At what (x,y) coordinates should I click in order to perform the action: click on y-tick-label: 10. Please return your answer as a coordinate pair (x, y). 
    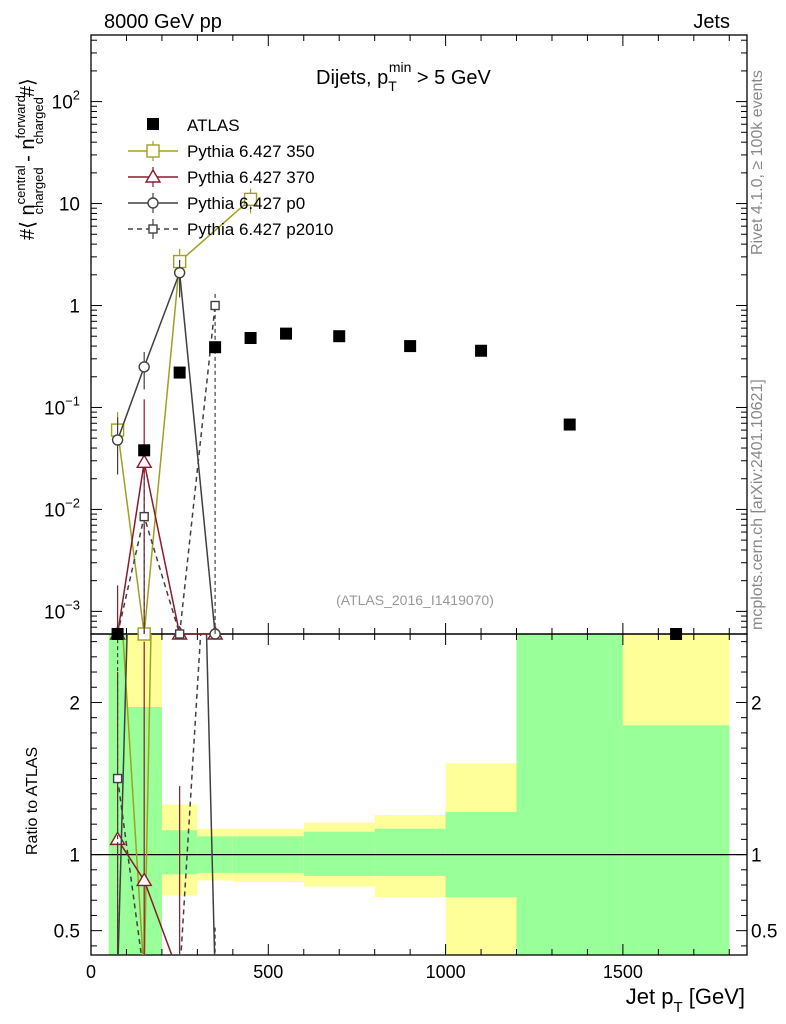
    Looking at the image, I should click on (69, 205).